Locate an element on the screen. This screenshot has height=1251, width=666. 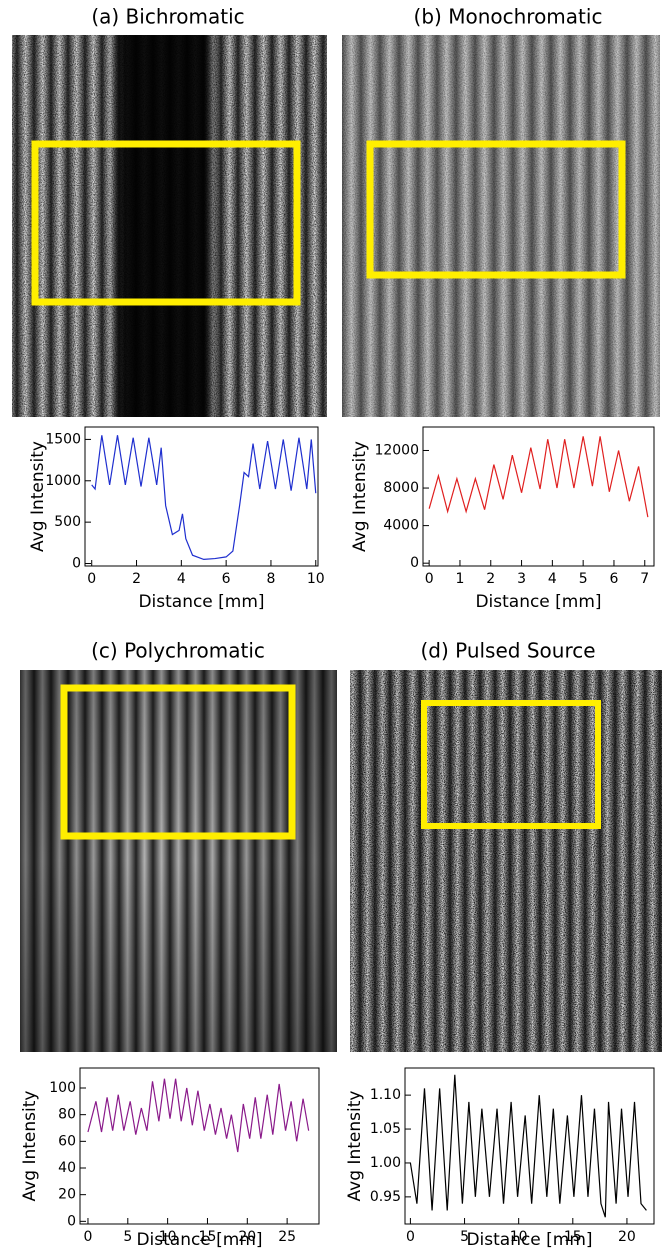
panel-title: (a) Bichromatic is located at coordinates (167, 17).